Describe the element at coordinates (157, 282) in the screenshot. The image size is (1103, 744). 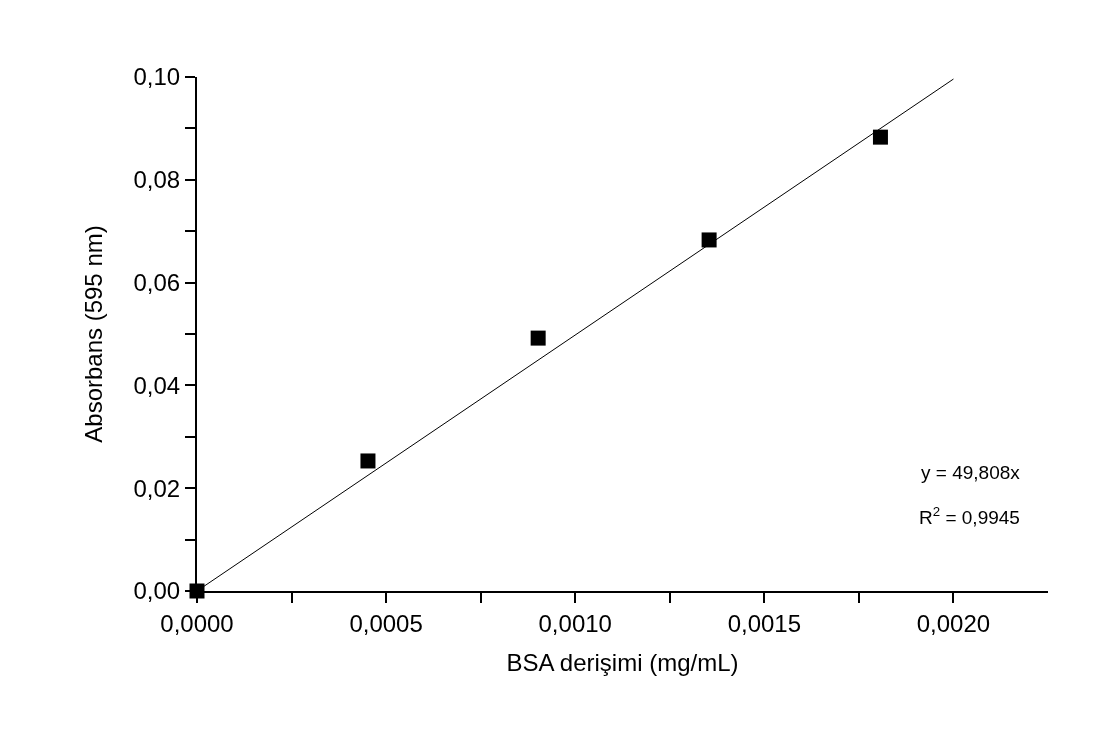
I see `y-tick-label: 0,06` at that location.